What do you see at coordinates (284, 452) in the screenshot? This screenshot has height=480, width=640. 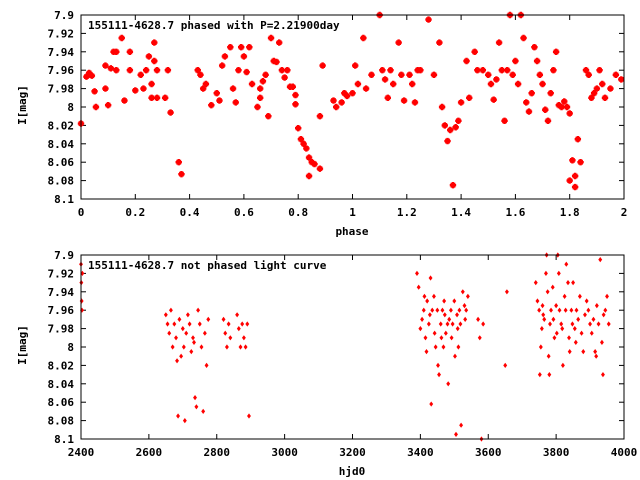 I see `x-tick-label: 3000` at bounding box center [284, 452].